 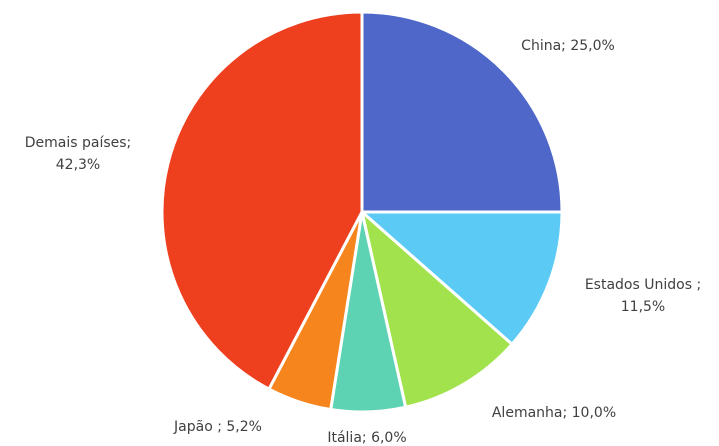 I want to click on data-label-demais-paises: Demais países; 42,3%, so click(x=78, y=154).